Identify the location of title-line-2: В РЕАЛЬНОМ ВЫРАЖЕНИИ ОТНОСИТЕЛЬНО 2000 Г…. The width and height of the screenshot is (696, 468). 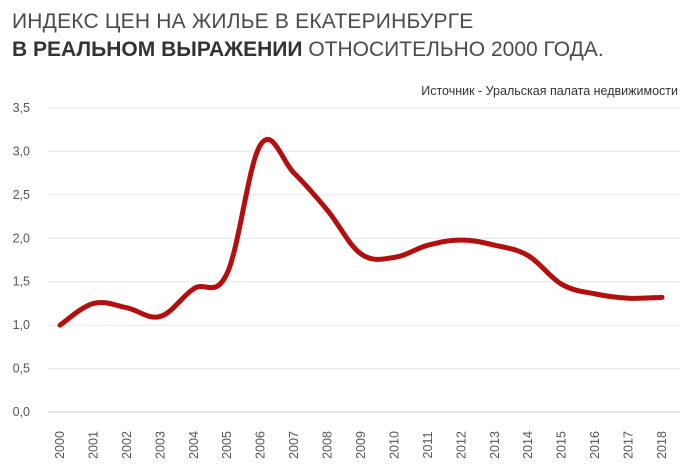
(308, 50).